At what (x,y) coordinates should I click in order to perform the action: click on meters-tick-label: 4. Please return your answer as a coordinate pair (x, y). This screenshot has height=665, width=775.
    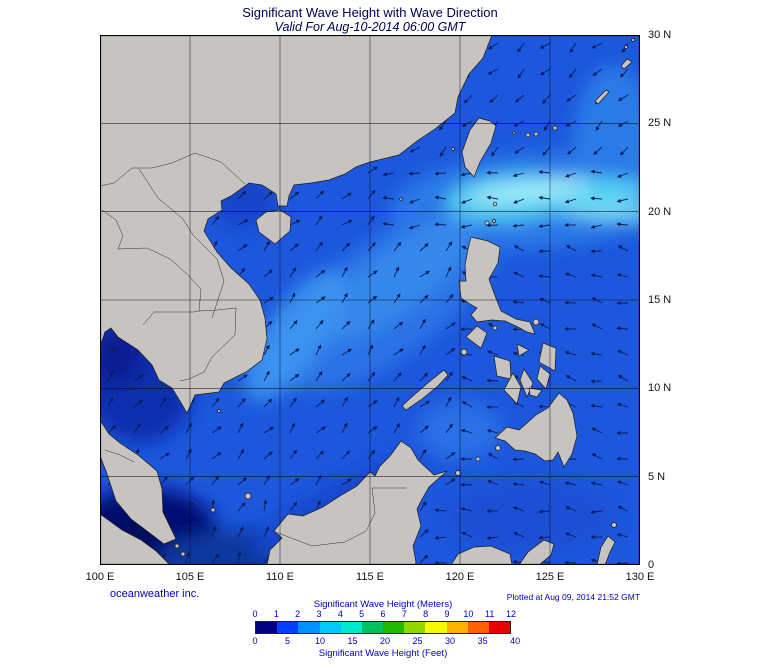
    Looking at the image, I should click on (340, 614).